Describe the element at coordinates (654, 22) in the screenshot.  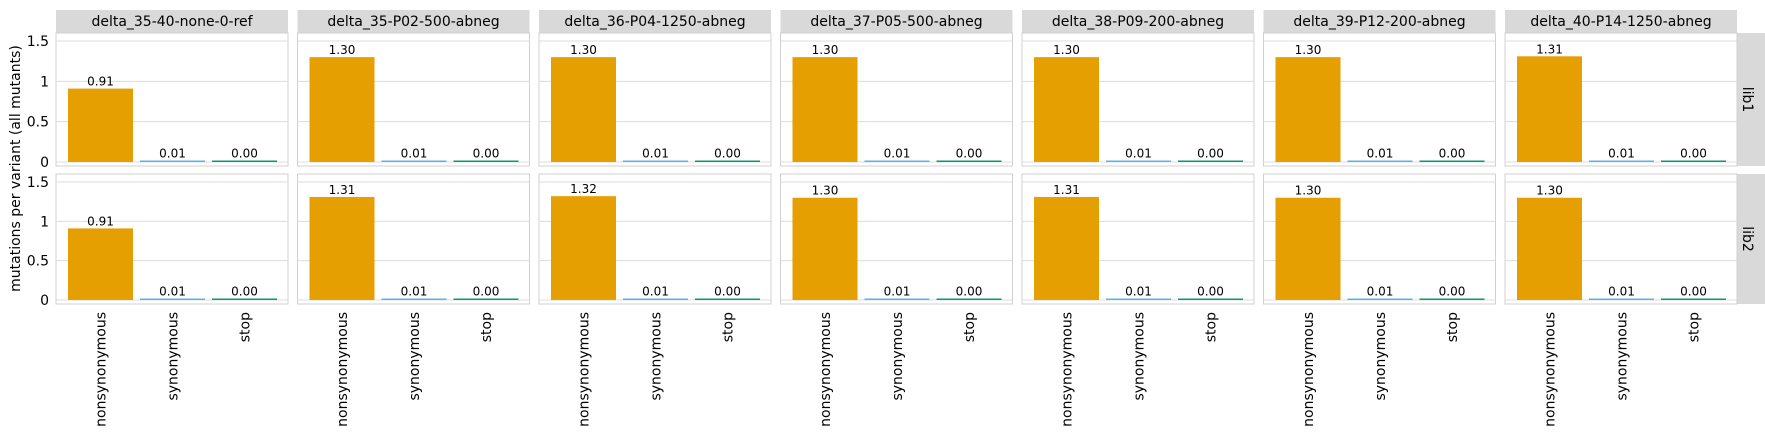
I see `facet-strip-label: delta_36-P04-1250-abneg` at that location.